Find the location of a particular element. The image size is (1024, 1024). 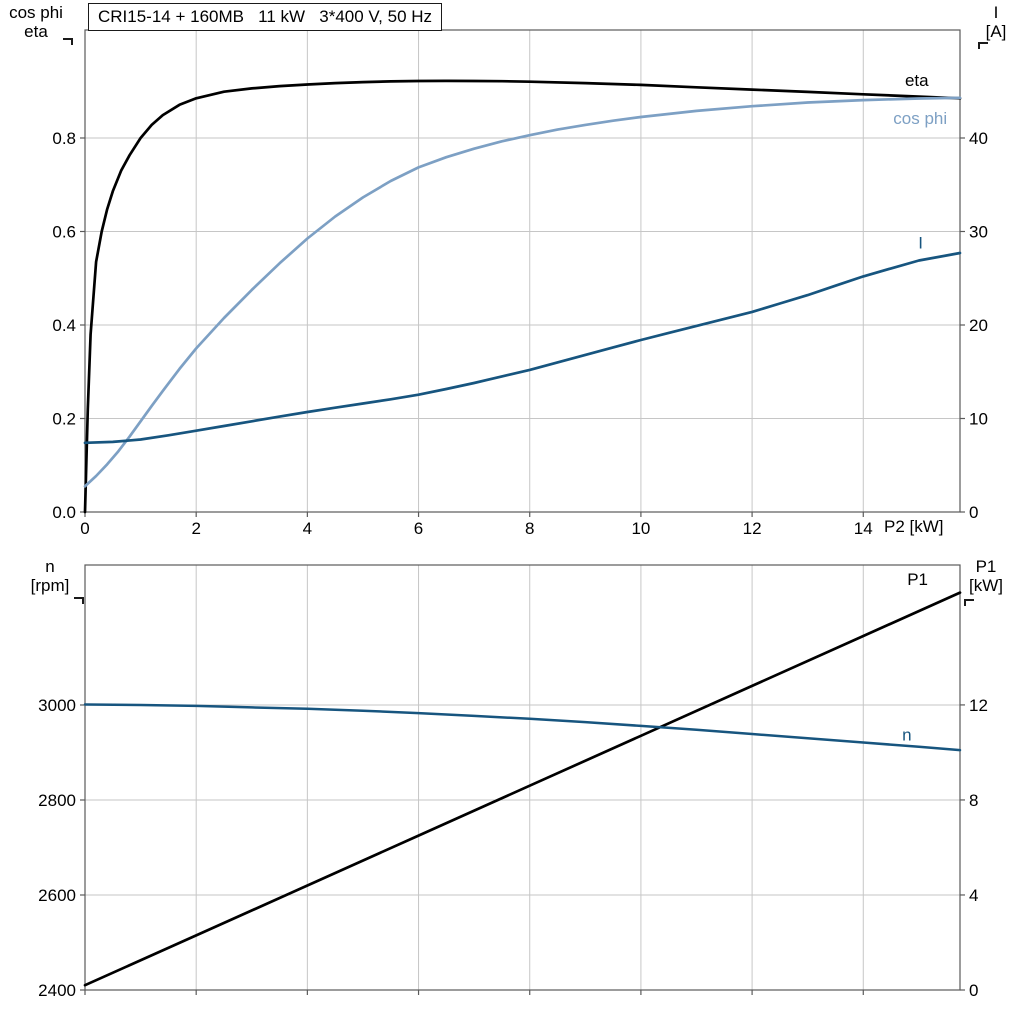

x-axis-tick-label: 6 is located at coordinates (418, 528).